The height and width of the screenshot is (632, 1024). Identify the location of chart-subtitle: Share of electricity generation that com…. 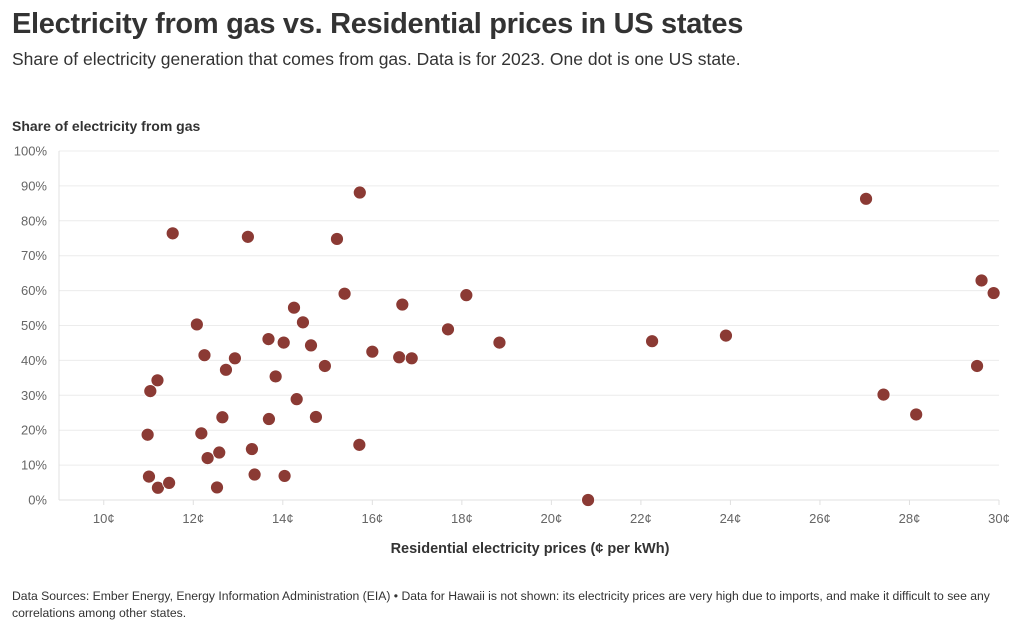
(376, 59).